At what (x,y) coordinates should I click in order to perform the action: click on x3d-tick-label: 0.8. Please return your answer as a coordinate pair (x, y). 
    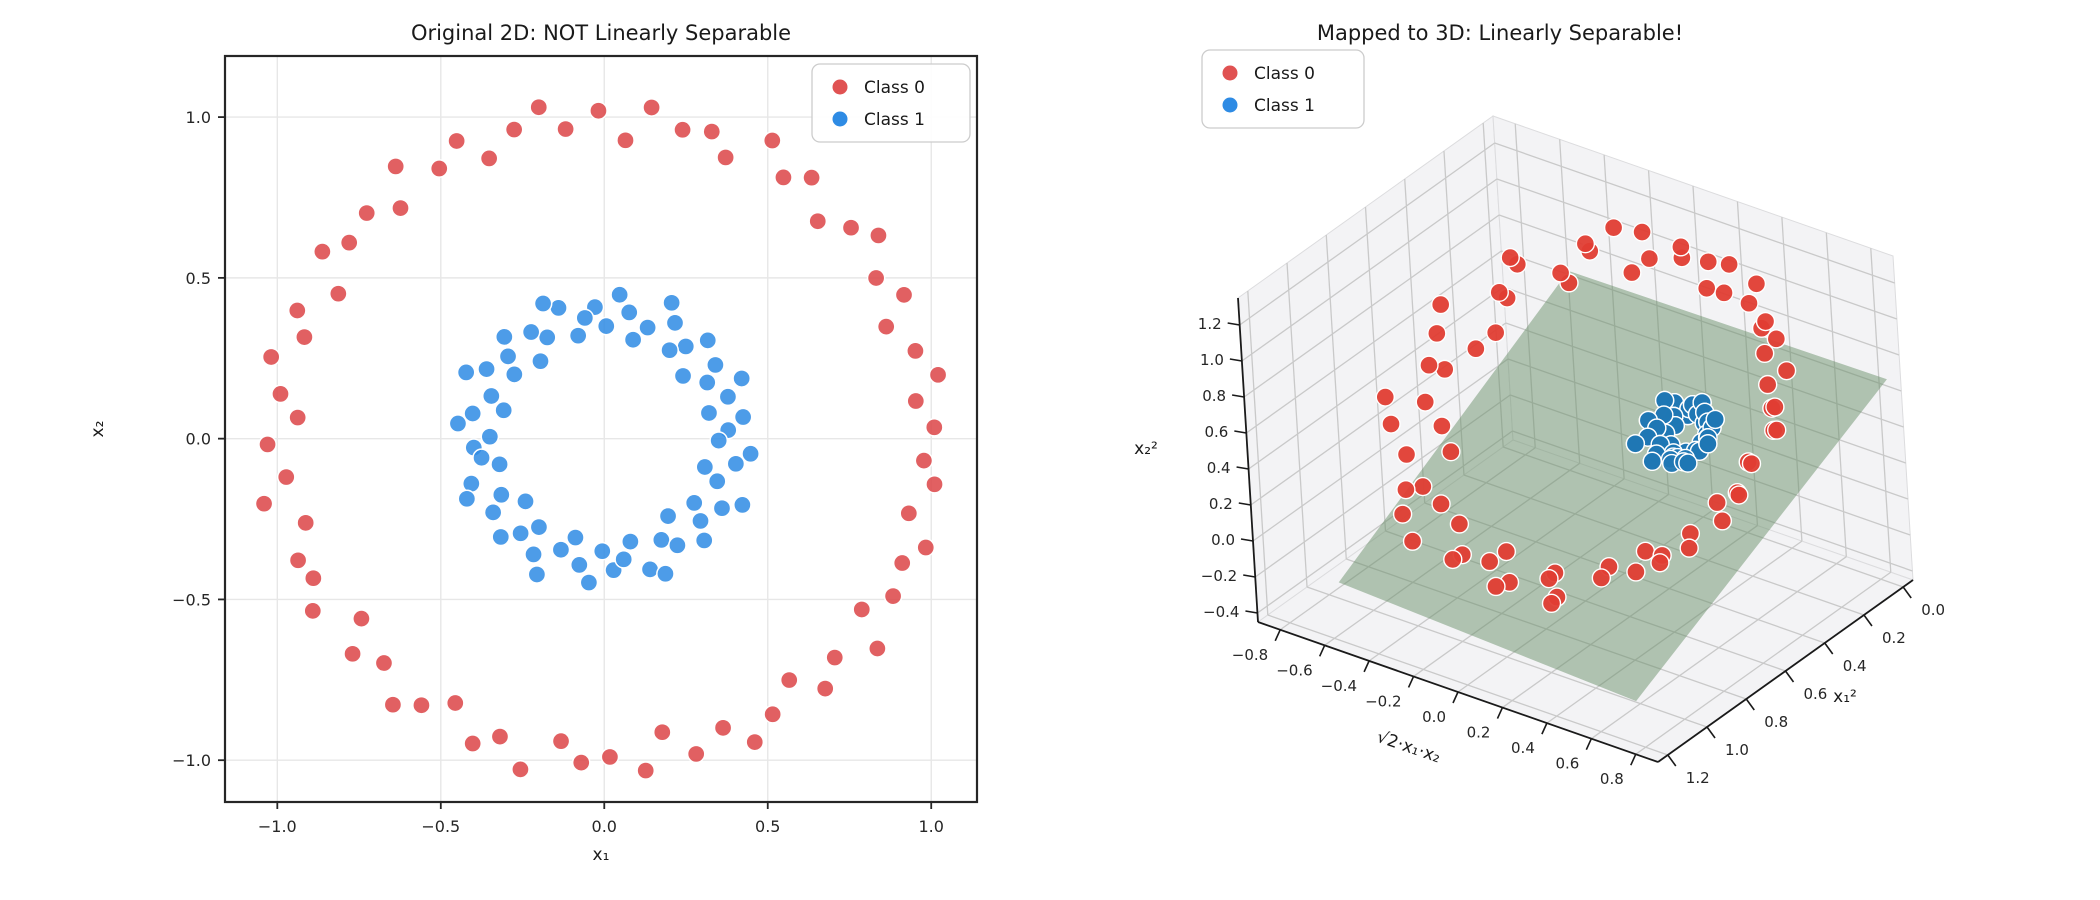
    Looking at the image, I should click on (1776, 722).